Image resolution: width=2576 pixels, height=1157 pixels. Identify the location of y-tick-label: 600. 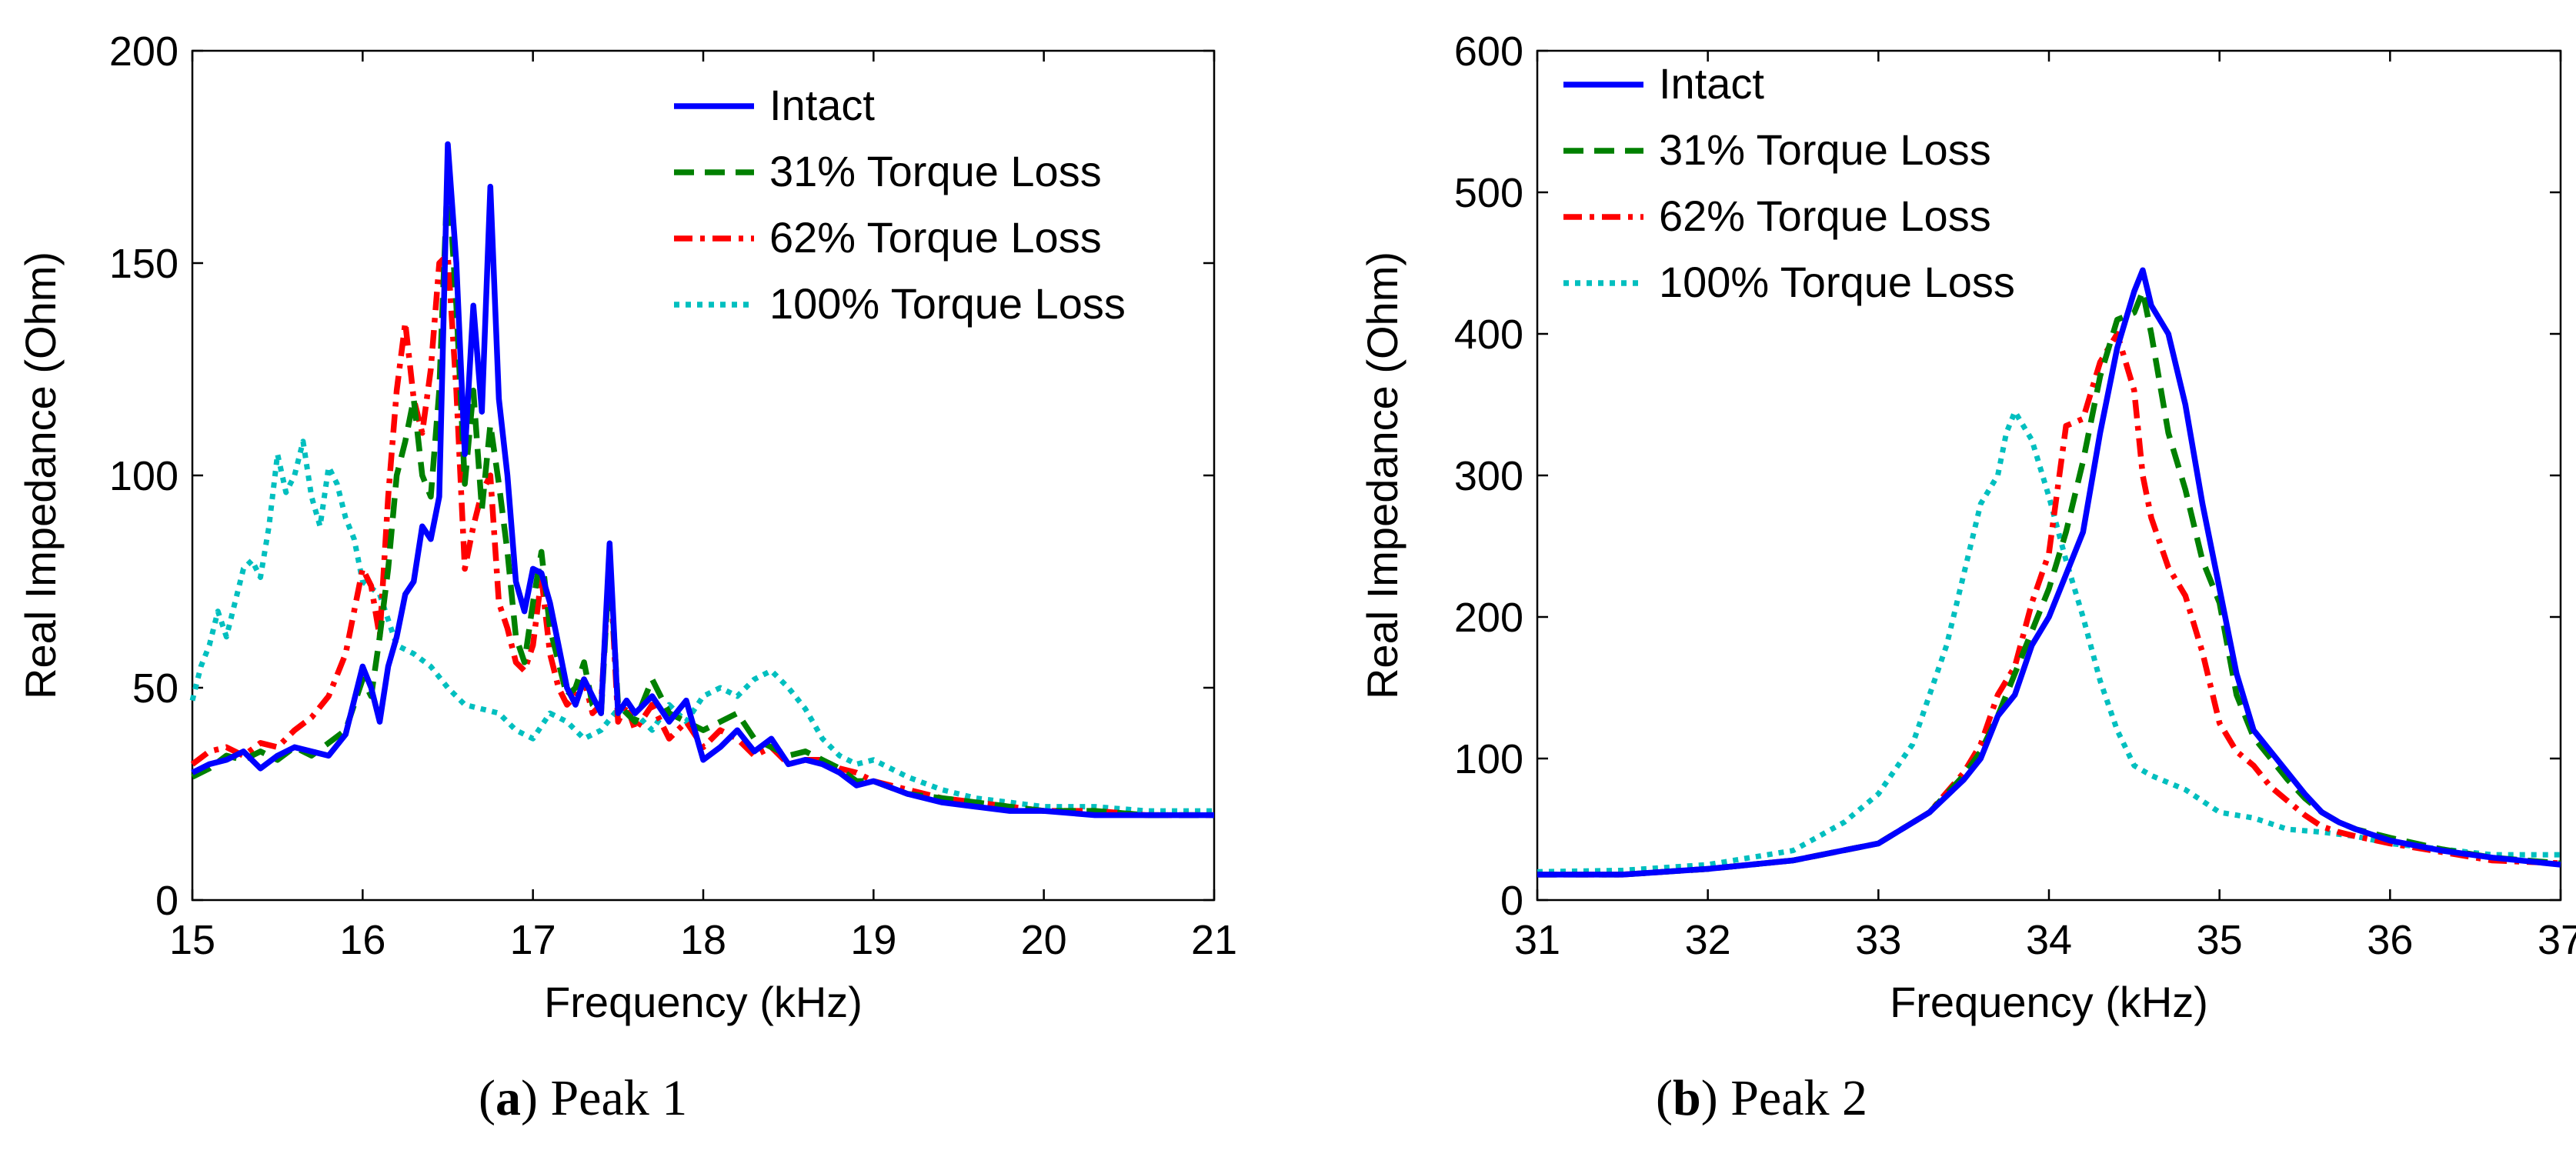
(1489, 51).